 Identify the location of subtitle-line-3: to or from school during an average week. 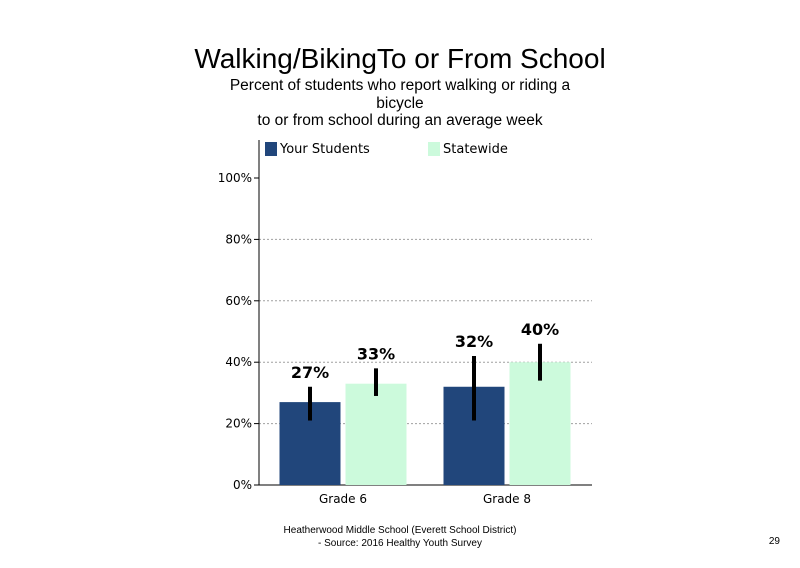
(400, 120).